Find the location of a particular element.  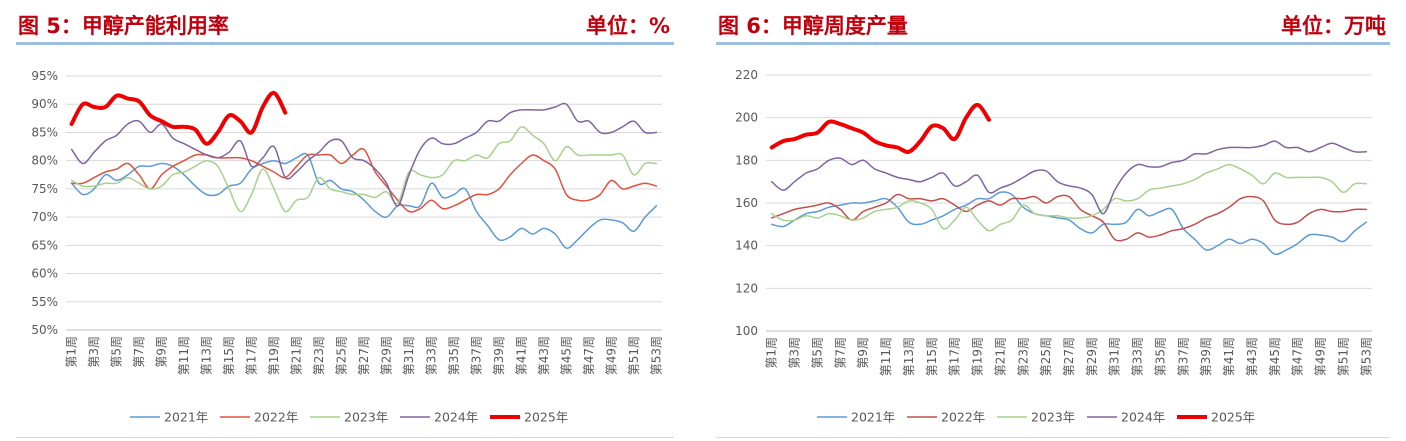

chart-unit: 单位：% is located at coordinates (627, 26).